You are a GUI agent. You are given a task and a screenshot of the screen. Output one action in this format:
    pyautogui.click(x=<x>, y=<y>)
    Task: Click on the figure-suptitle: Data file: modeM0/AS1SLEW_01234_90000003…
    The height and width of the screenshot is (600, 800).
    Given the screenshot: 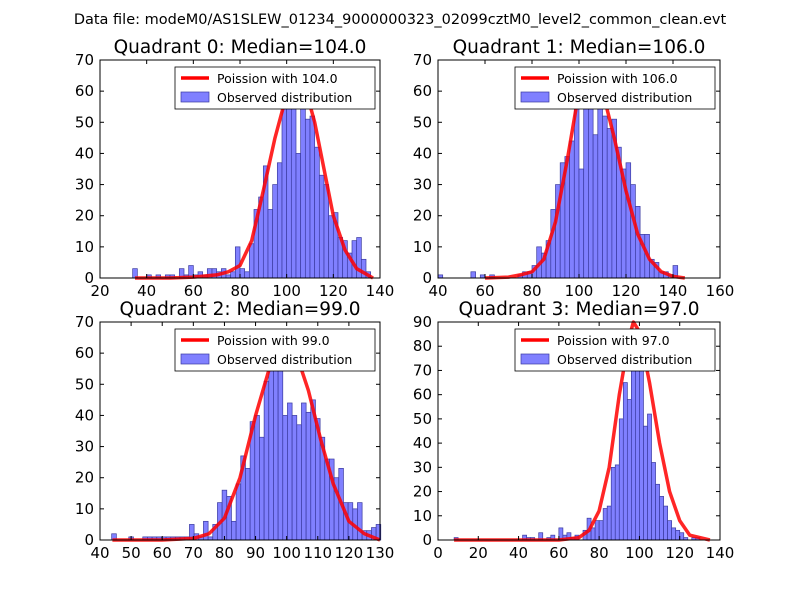 What is the action you would take?
    pyautogui.click(x=400, y=20)
    